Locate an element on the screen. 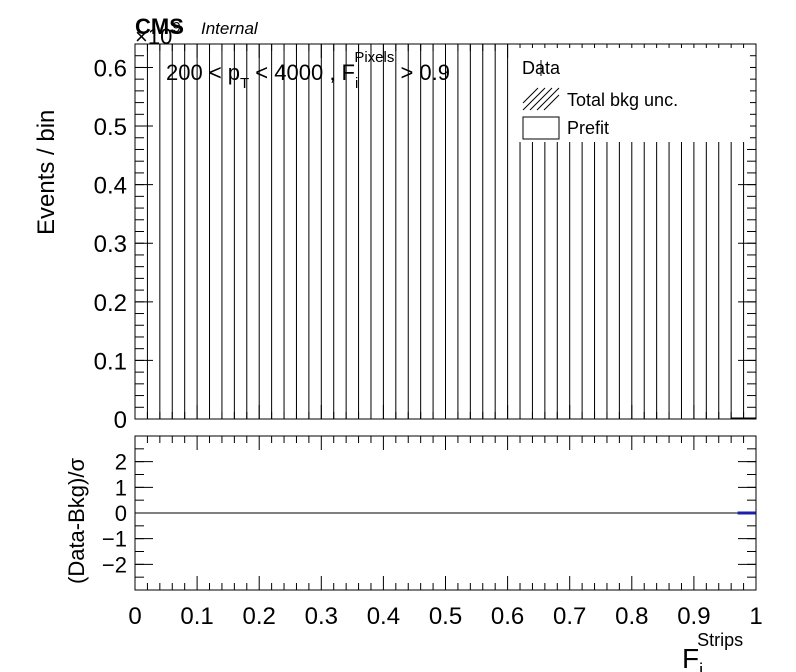 The height and width of the screenshot is (672, 796). legend-prefit-swatch is located at coordinates (541, 128).